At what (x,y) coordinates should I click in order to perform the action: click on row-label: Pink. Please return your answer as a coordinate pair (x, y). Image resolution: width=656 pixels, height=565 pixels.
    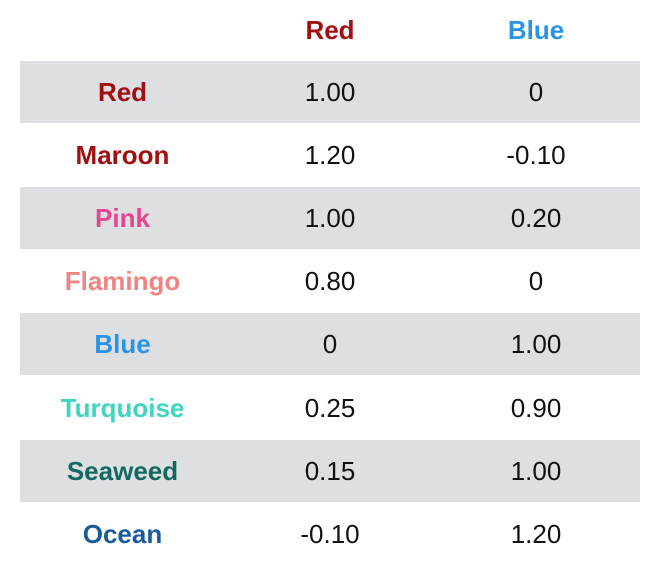
    Looking at the image, I should click on (122, 218).